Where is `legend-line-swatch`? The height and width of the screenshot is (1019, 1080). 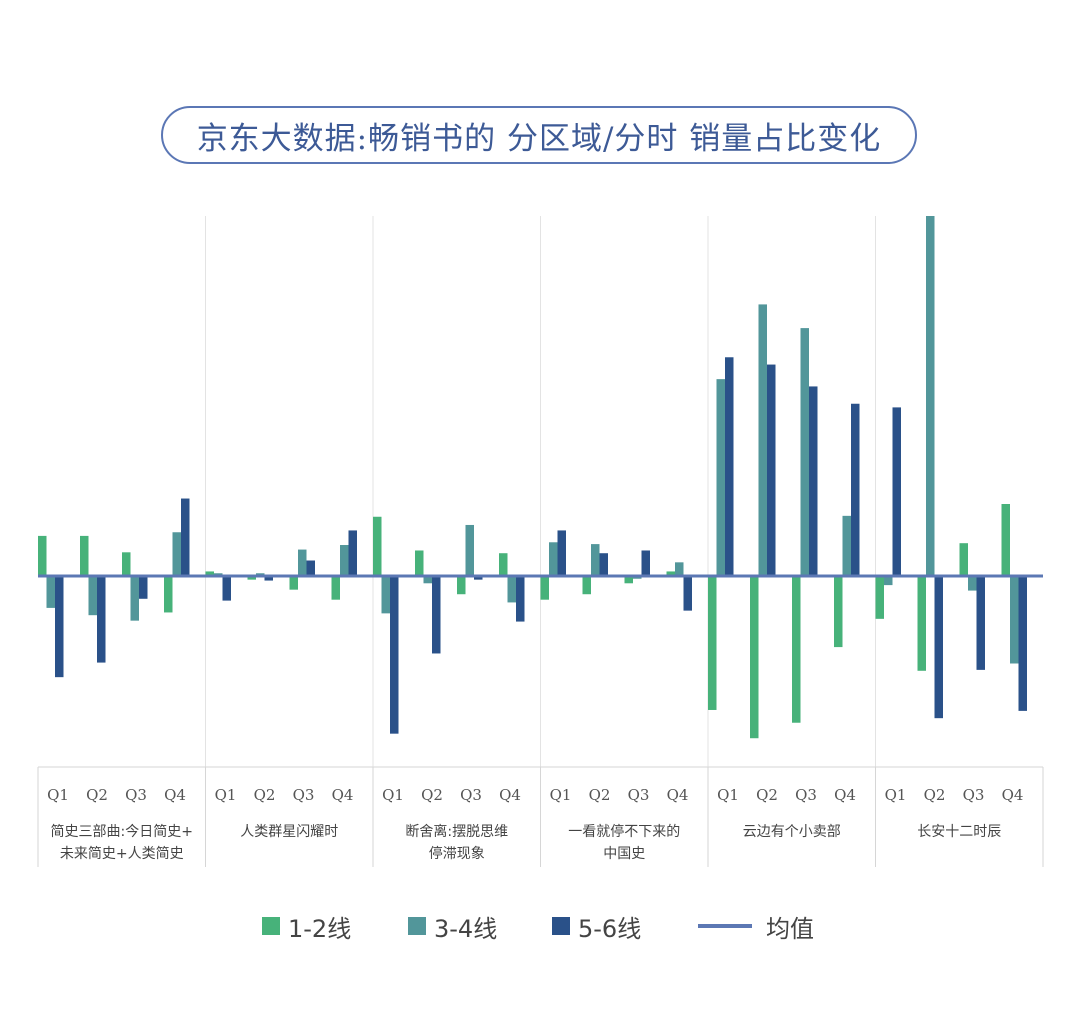
legend-line-swatch is located at coordinates (725, 926).